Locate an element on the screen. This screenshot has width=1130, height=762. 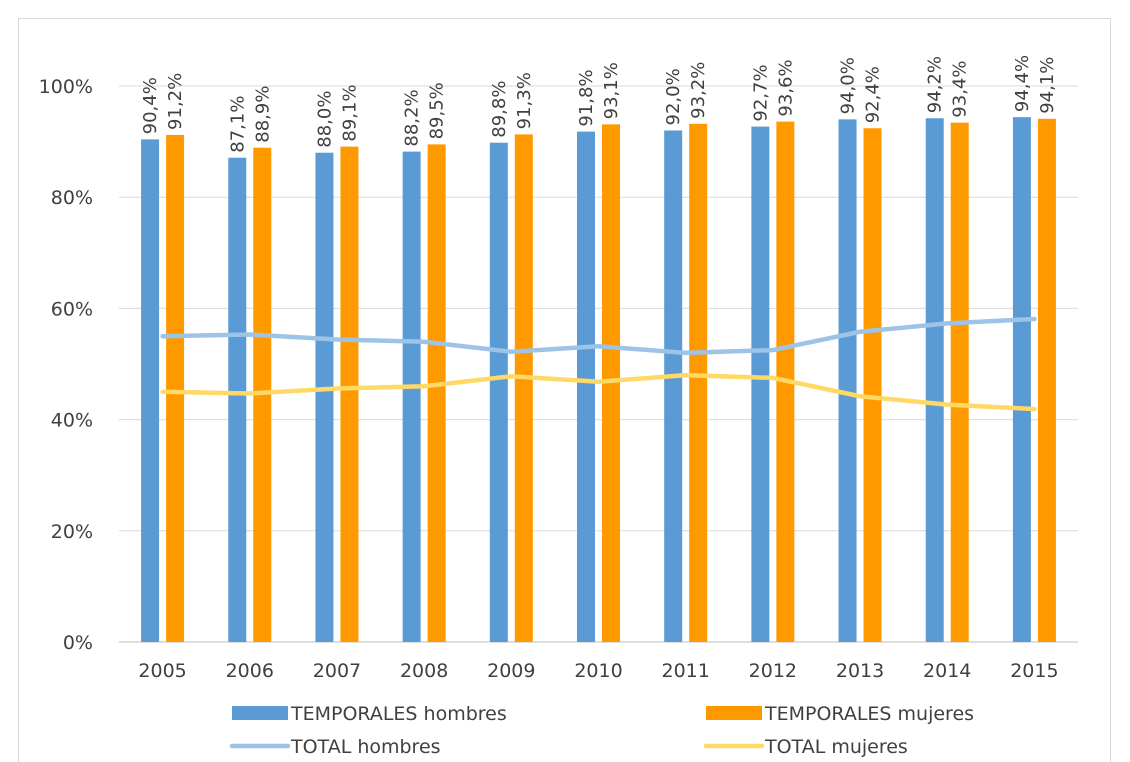
data-label: 93,2% is located at coordinates (698, 90).